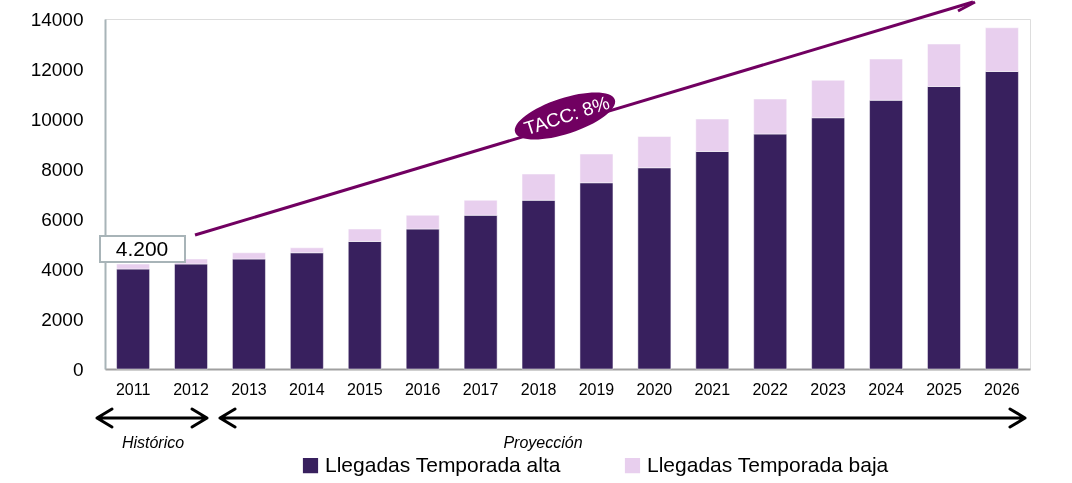 This screenshot has height=483, width=1072. I want to click on x-tick-label: 2016, so click(422, 389).